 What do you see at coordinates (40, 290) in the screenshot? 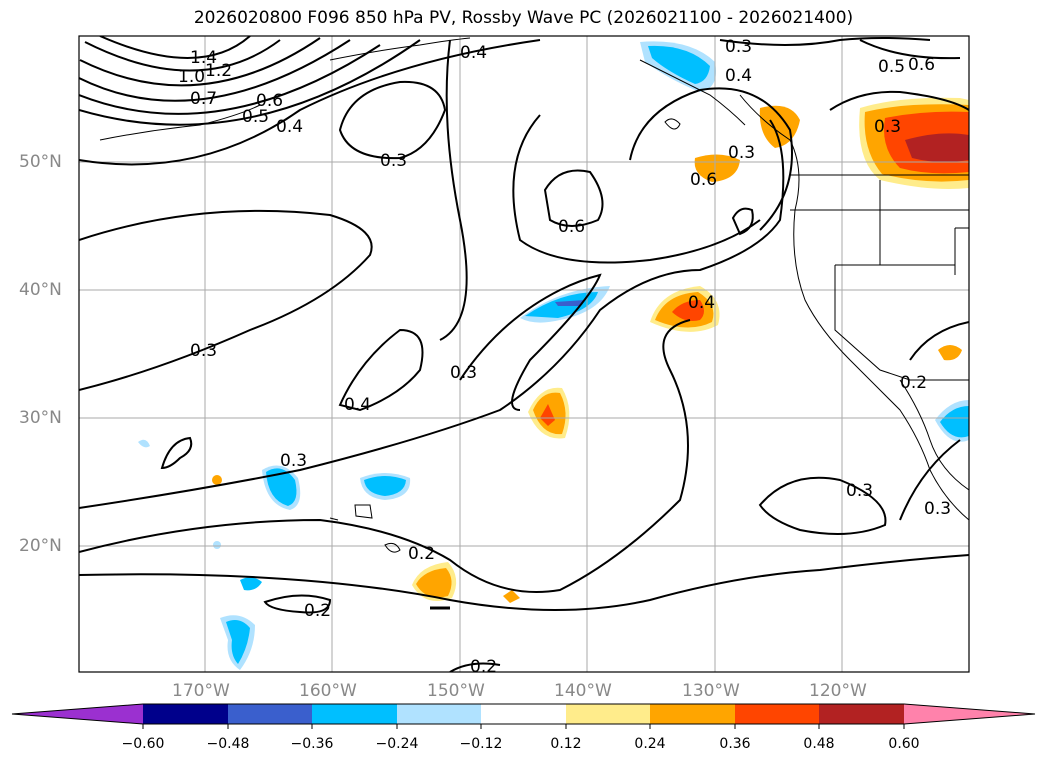
I see `lat-label: 40°N` at bounding box center [40, 290].